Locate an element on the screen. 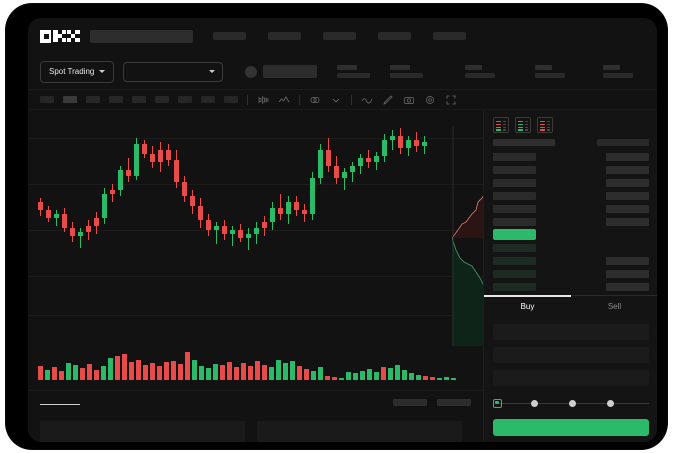 The height and width of the screenshot is (453, 673). asks-only-icon is located at coordinates (545, 125).